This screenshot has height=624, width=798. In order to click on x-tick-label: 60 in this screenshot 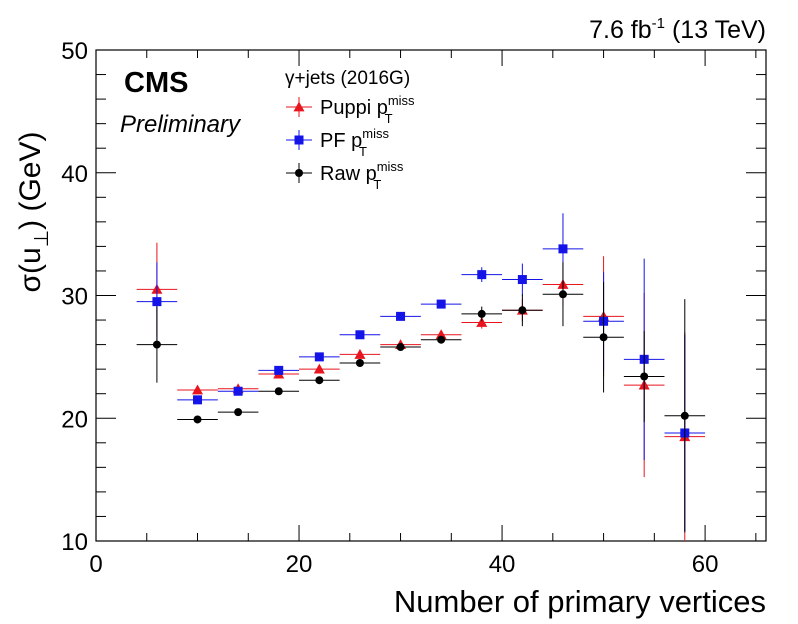, I will do `click(705, 564)`.